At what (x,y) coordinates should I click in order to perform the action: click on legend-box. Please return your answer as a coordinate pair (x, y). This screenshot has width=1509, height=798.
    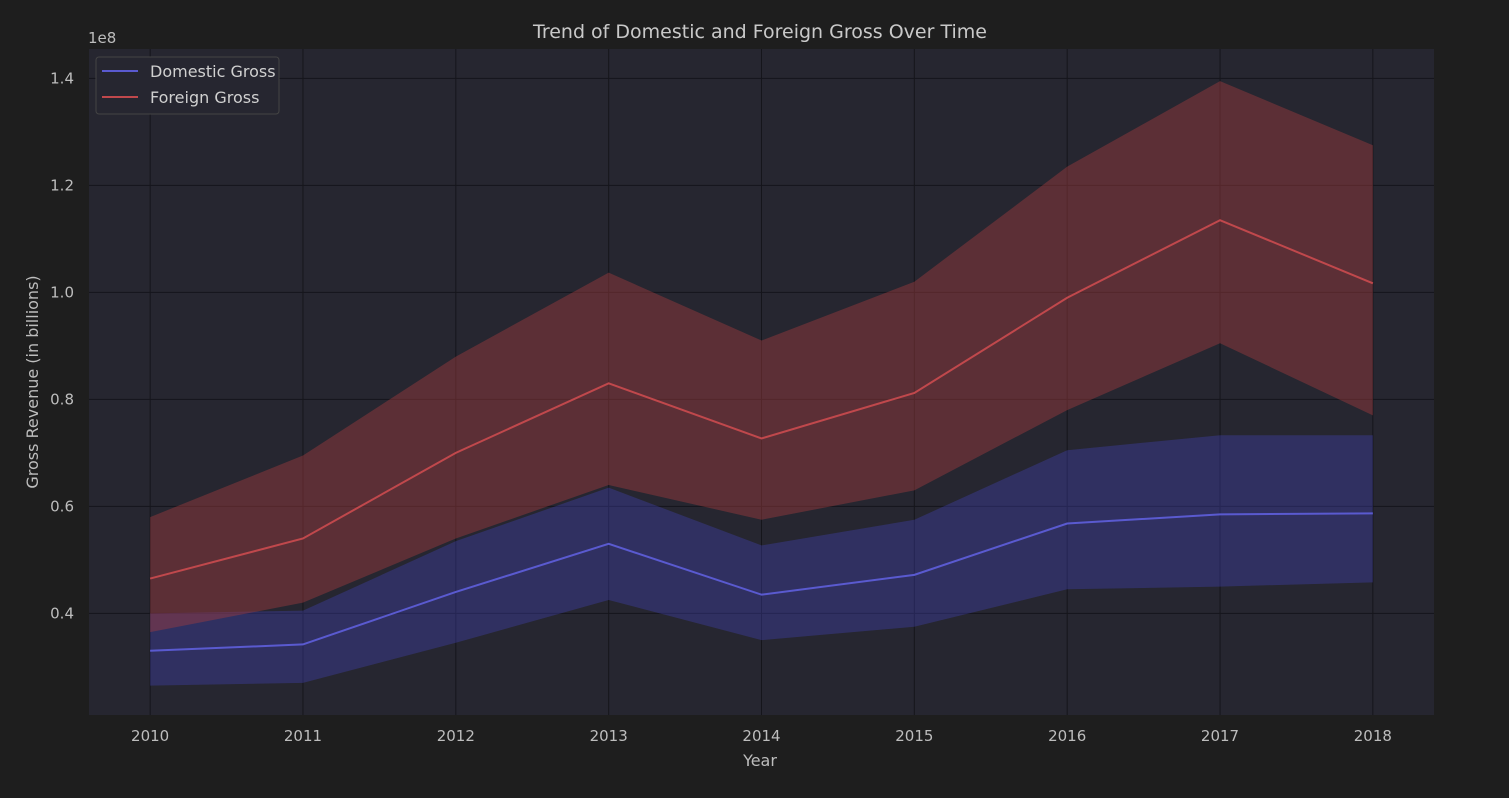
    Looking at the image, I should click on (187, 85).